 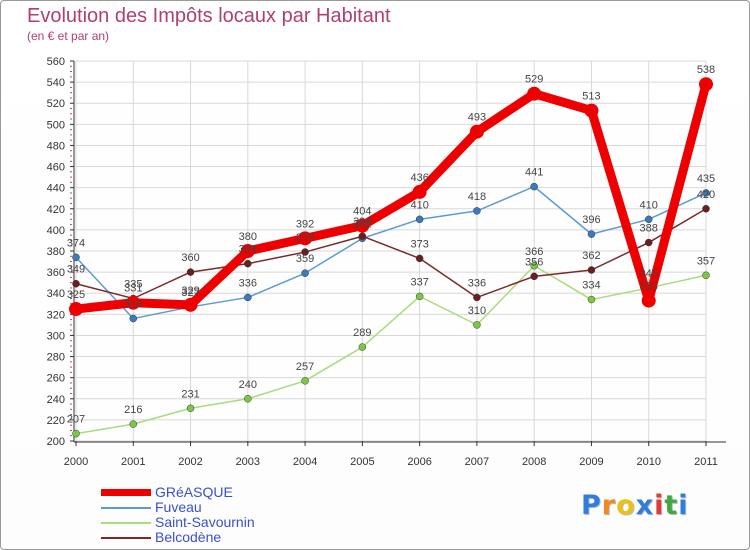 I want to click on y-tick-label: 440, so click(x=56, y=189).